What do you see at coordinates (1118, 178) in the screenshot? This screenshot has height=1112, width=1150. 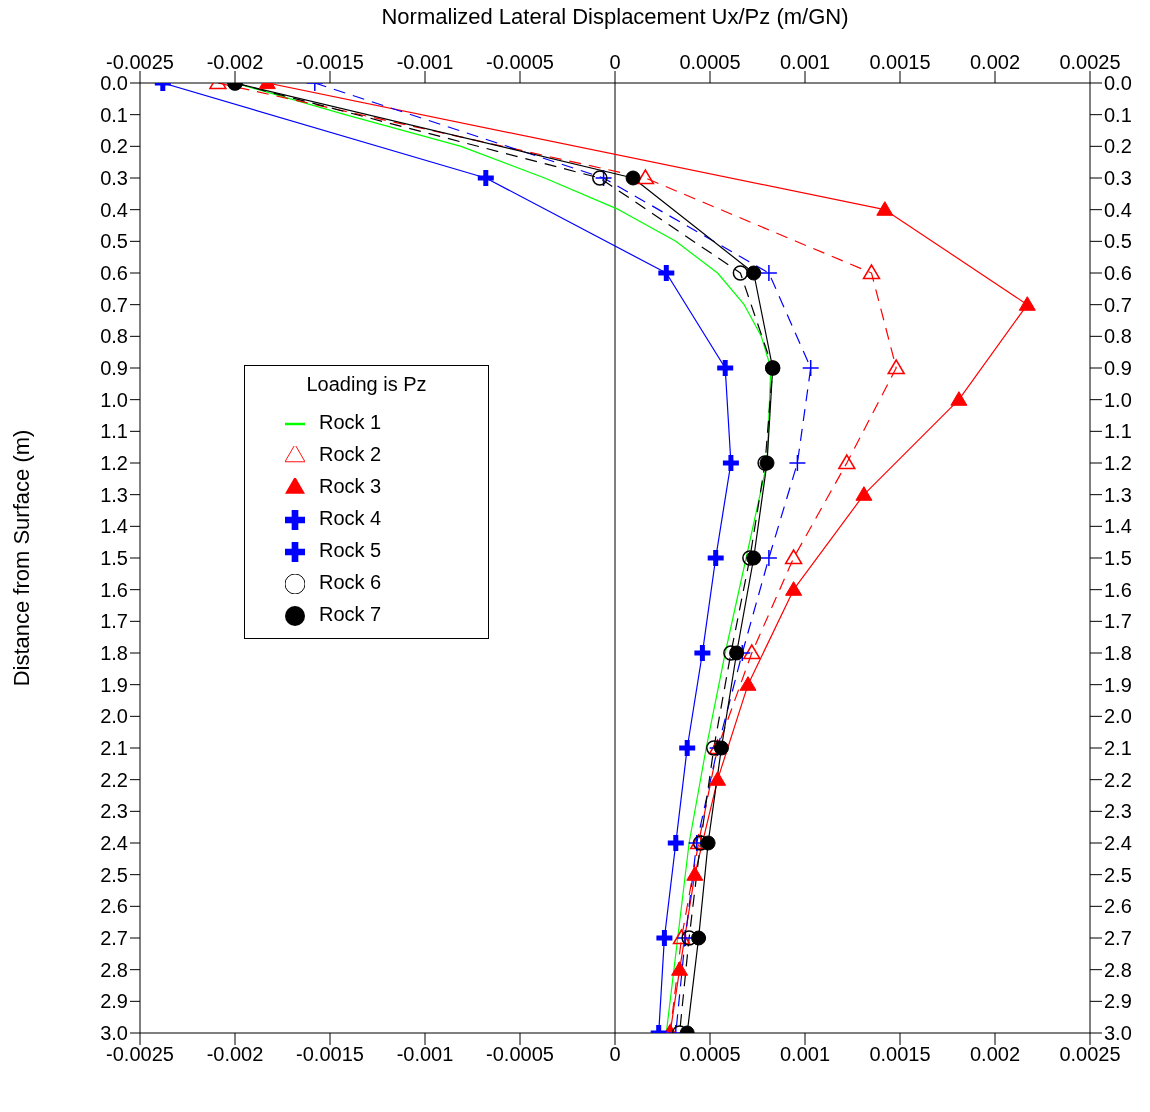 I see `y2-tick-label: 0.3` at bounding box center [1118, 178].